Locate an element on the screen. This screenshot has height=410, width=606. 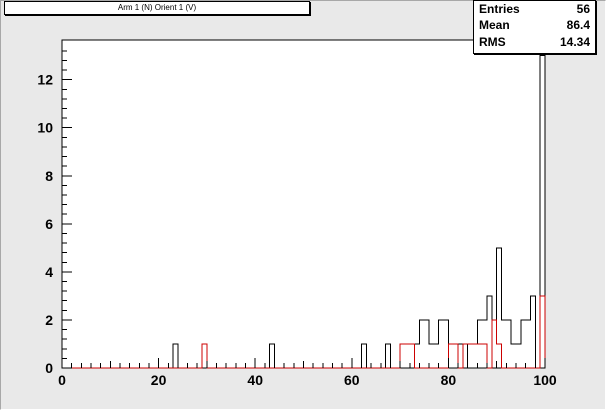
x-tick-label: 0 is located at coordinates (62, 380).